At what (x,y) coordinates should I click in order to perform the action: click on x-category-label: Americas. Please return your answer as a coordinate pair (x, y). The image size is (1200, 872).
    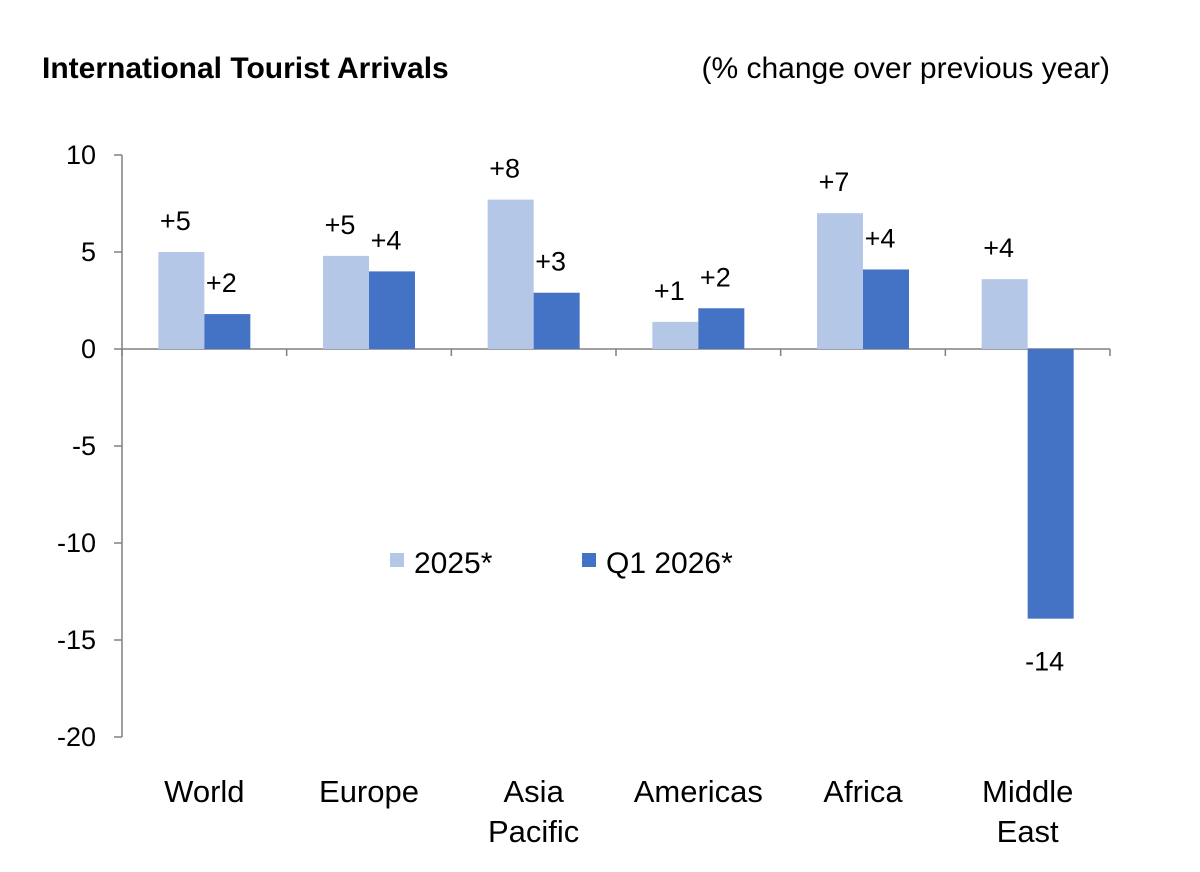
    Looking at the image, I should click on (698, 791).